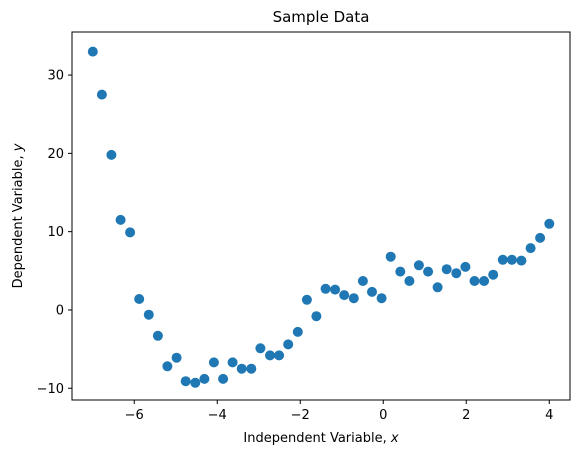  What do you see at coordinates (383, 415) in the screenshot?
I see `x-tick-label: 0` at bounding box center [383, 415].